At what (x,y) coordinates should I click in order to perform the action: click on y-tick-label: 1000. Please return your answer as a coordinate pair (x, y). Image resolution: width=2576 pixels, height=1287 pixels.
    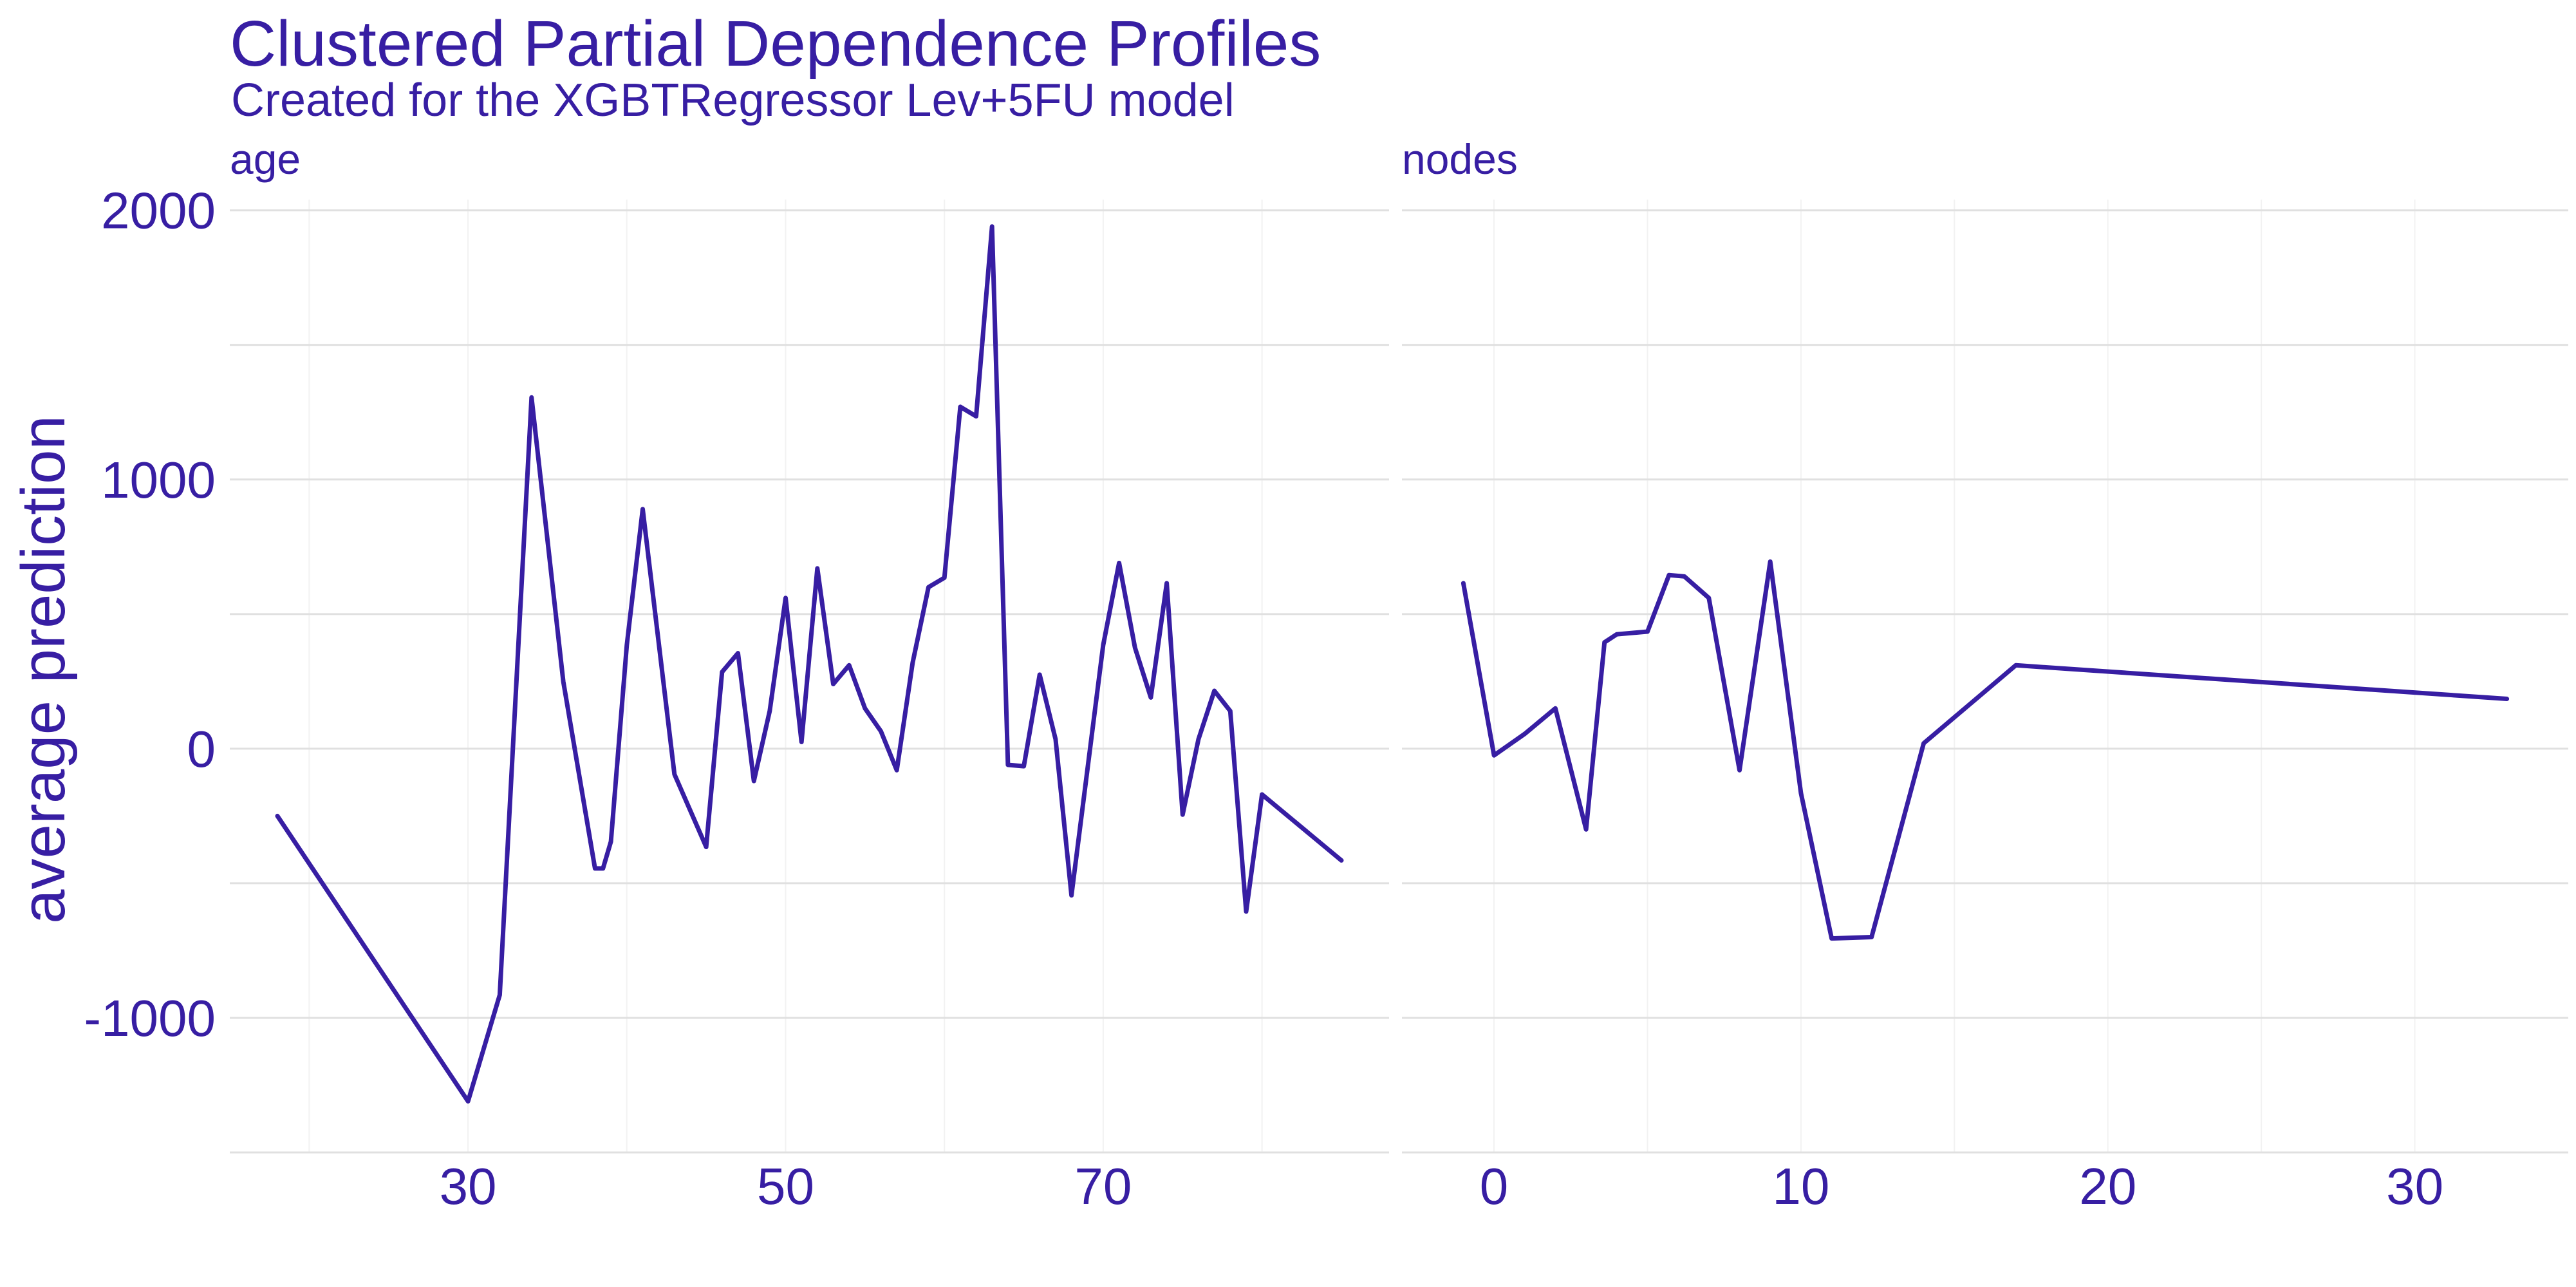
    Looking at the image, I should click on (158, 480).